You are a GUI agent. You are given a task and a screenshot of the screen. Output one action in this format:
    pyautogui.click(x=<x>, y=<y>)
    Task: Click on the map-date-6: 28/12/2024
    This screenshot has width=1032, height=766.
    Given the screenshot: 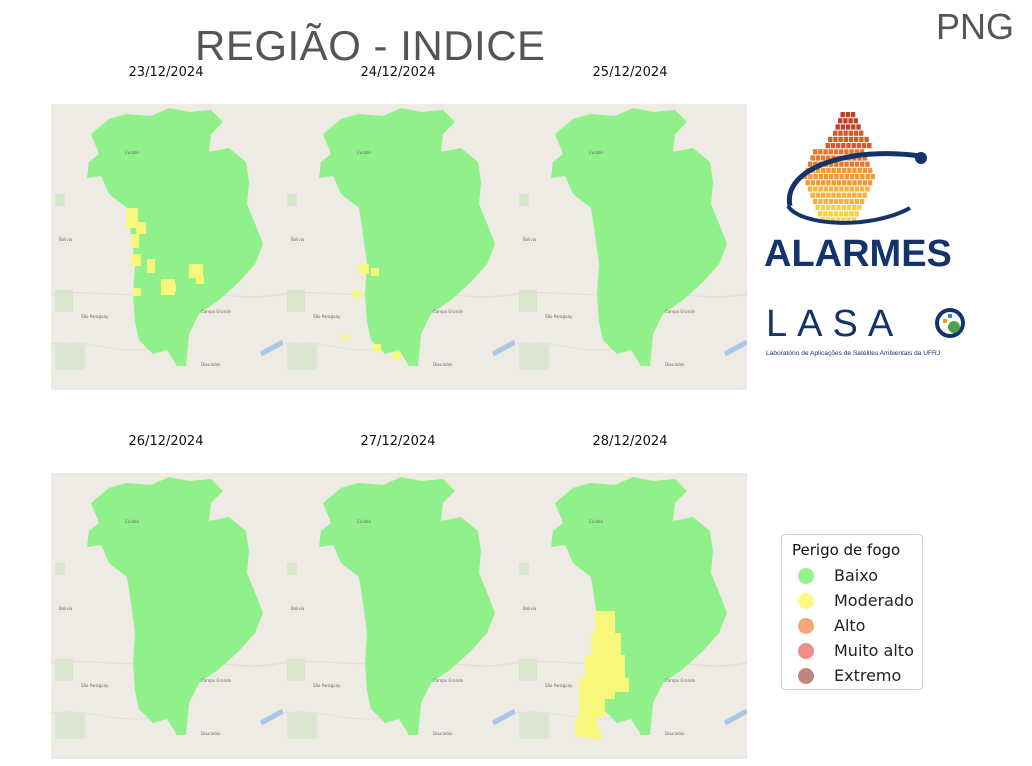 What is the action you would take?
    pyautogui.click(x=630, y=441)
    